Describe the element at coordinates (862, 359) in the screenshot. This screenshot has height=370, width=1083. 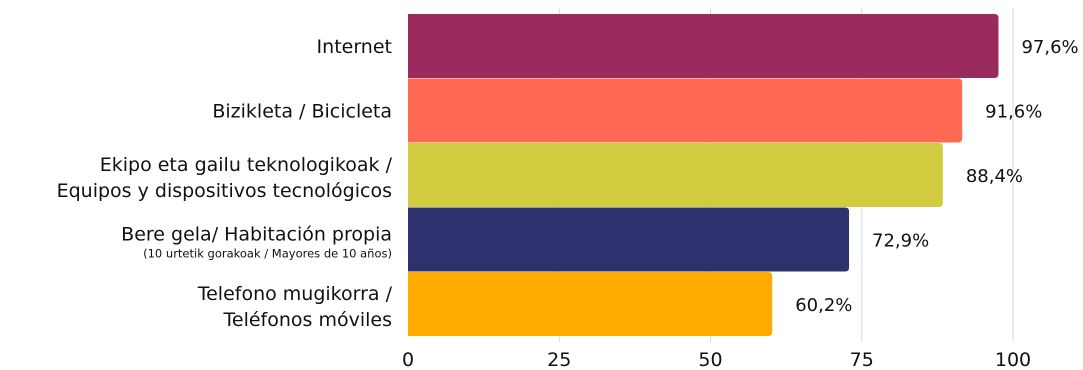
I see `x-tick-label-75: 75` at that location.